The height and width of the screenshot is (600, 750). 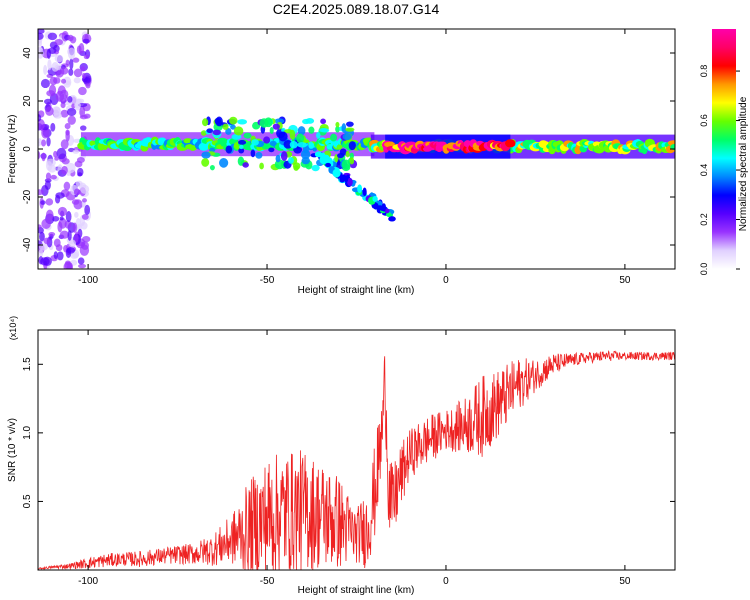 I want to click on x-tick-label: -50, so click(x=267, y=280).